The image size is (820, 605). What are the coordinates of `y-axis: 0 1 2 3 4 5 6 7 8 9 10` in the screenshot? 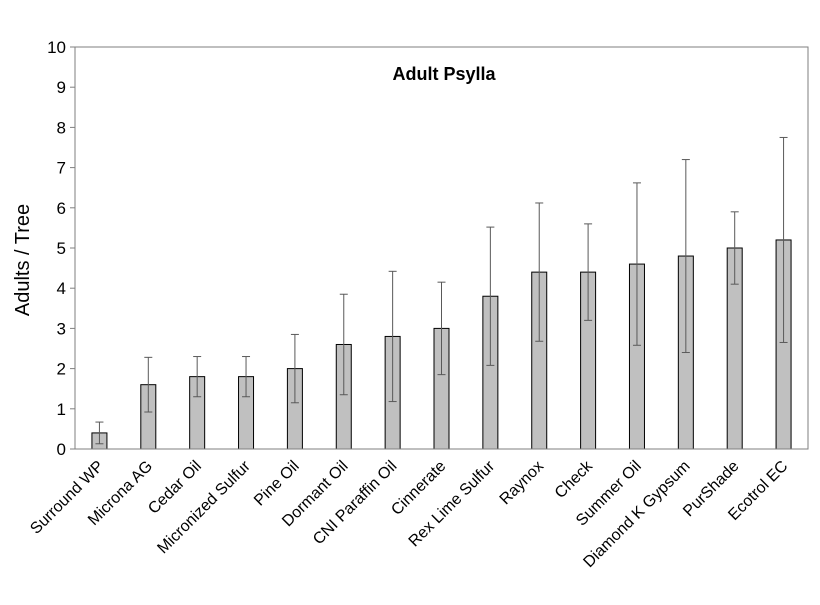 It's located at (61, 248).